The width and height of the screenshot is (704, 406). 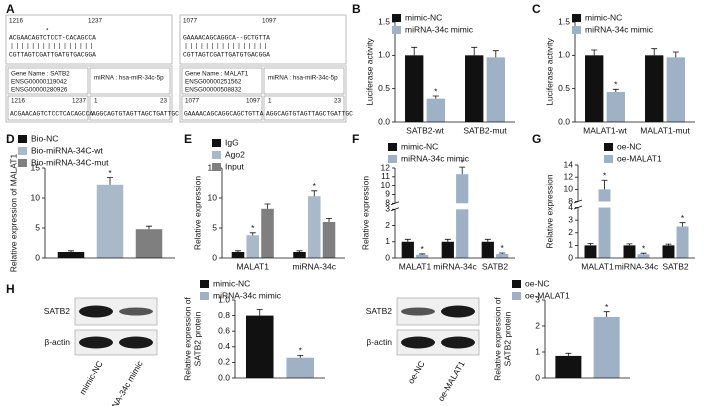 I want to click on legend-label: Ago2, so click(x=235, y=154).